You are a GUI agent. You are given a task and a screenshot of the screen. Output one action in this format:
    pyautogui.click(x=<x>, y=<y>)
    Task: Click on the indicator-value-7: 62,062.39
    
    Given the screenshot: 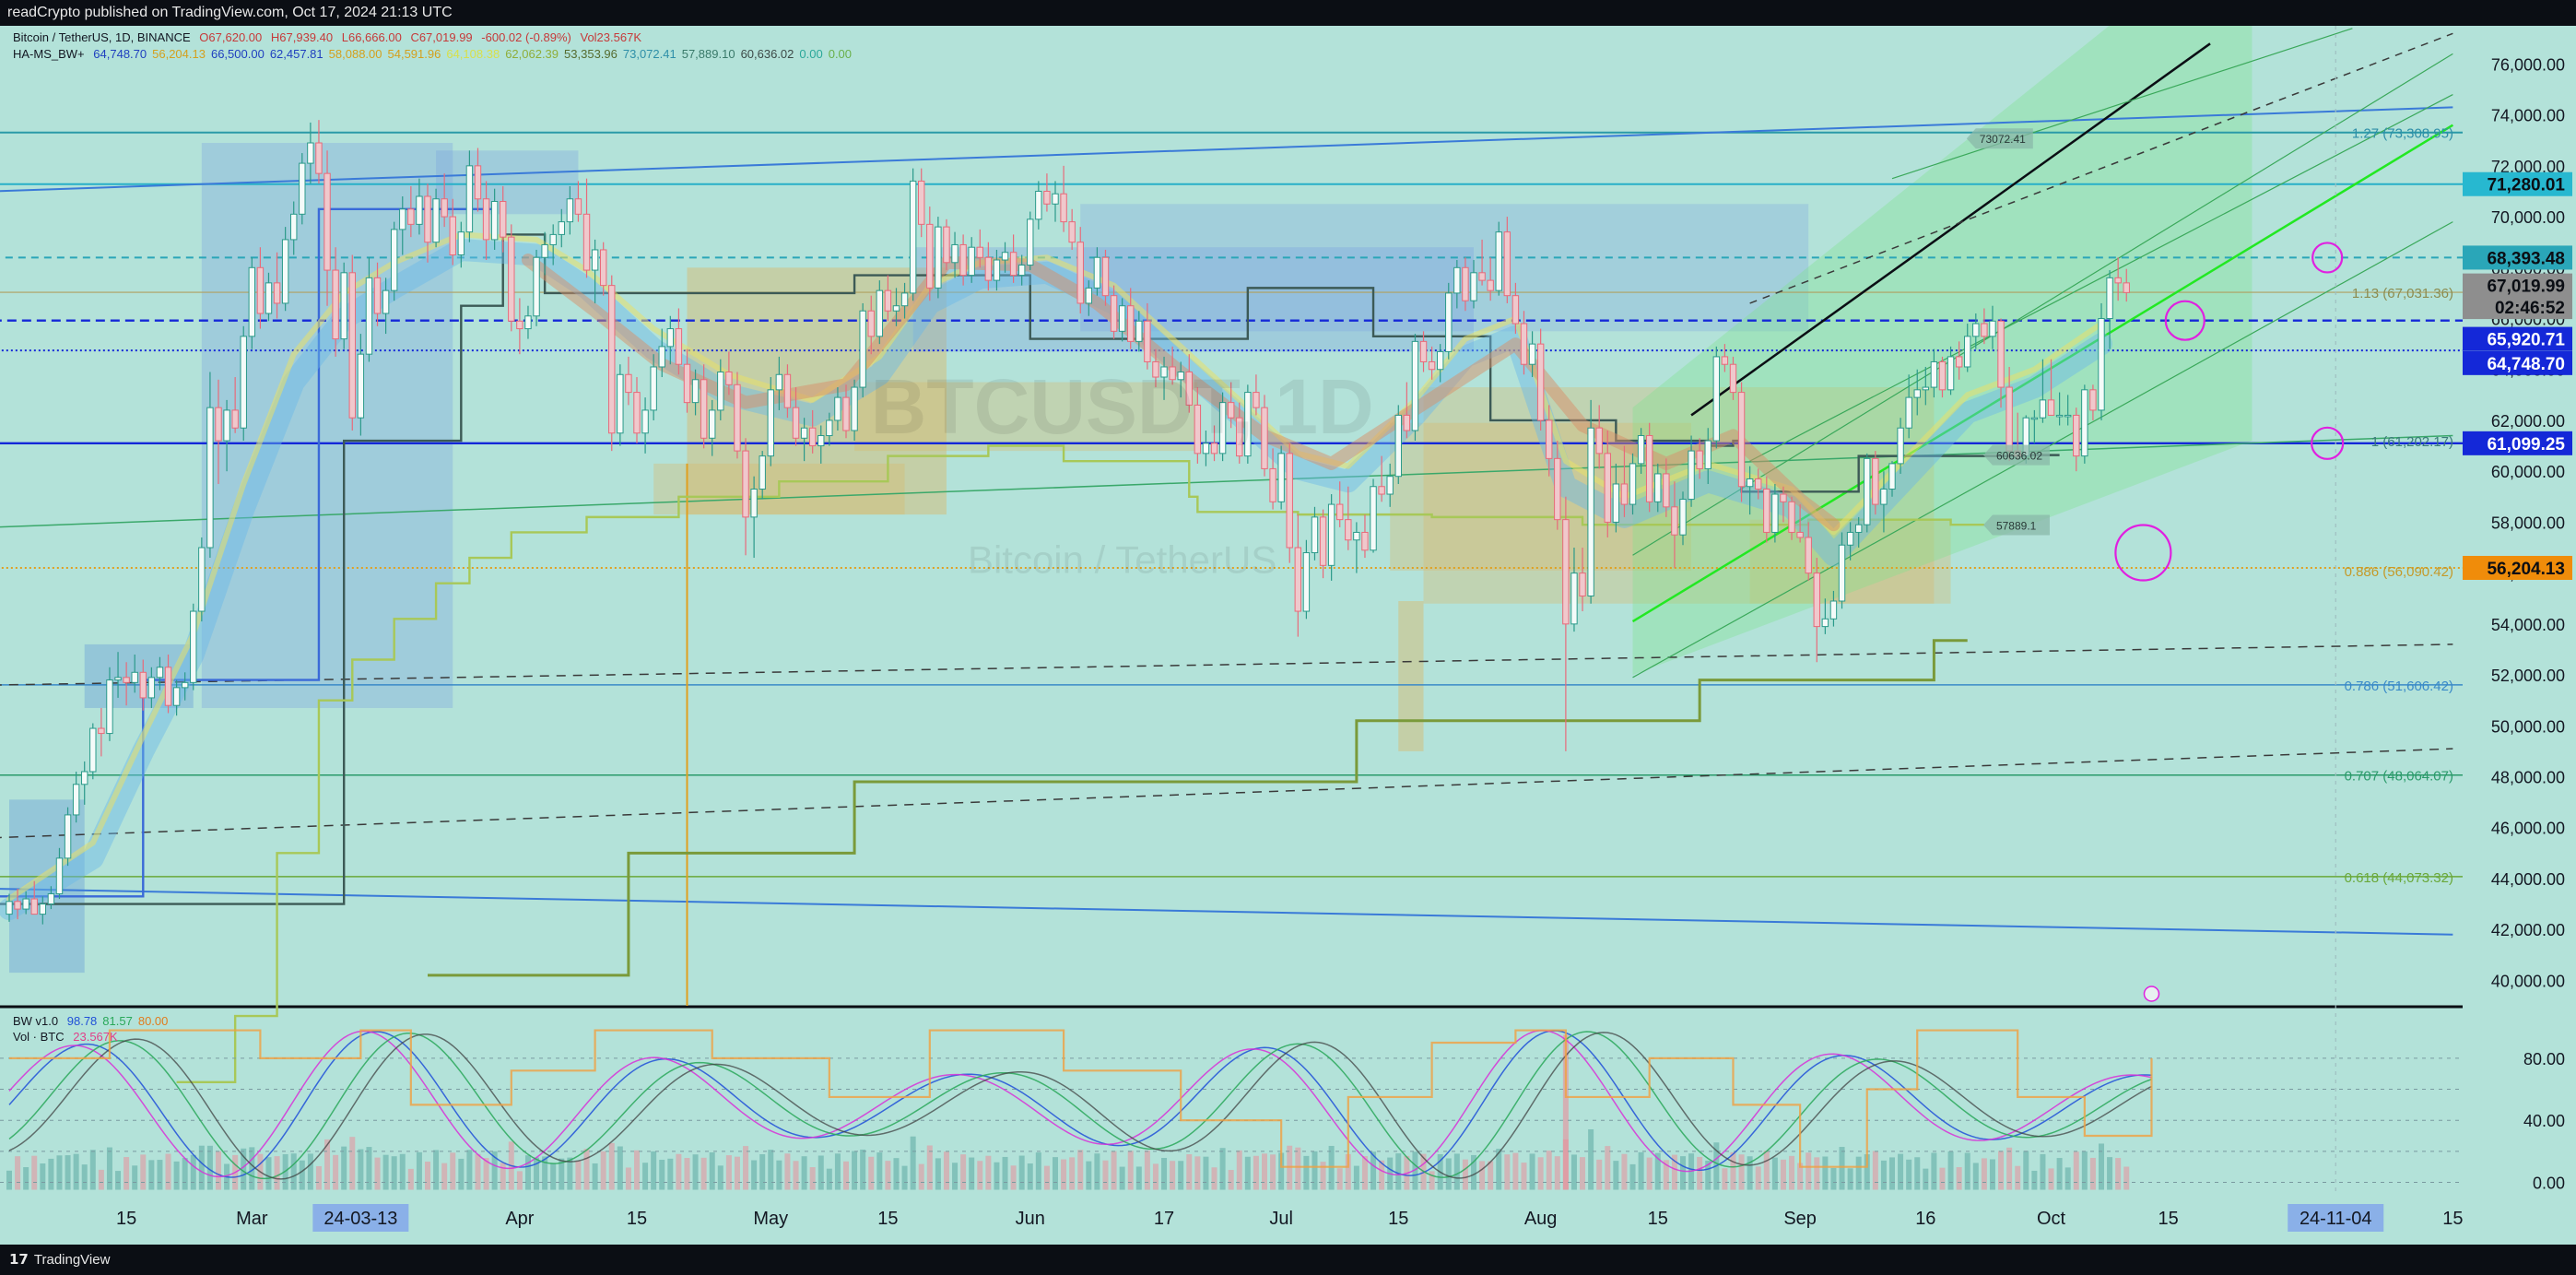 What is the action you would take?
    pyautogui.click(x=532, y=54)
    